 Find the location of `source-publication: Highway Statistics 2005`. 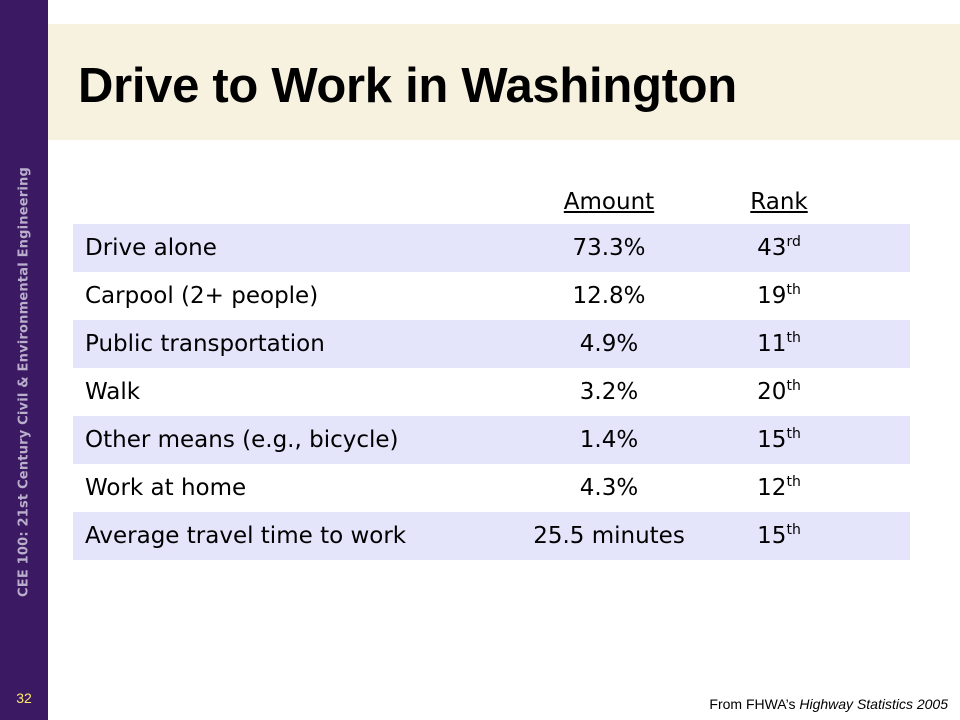

source-publication: Highway Statistics 2005 is located at coordinates (873, 704).